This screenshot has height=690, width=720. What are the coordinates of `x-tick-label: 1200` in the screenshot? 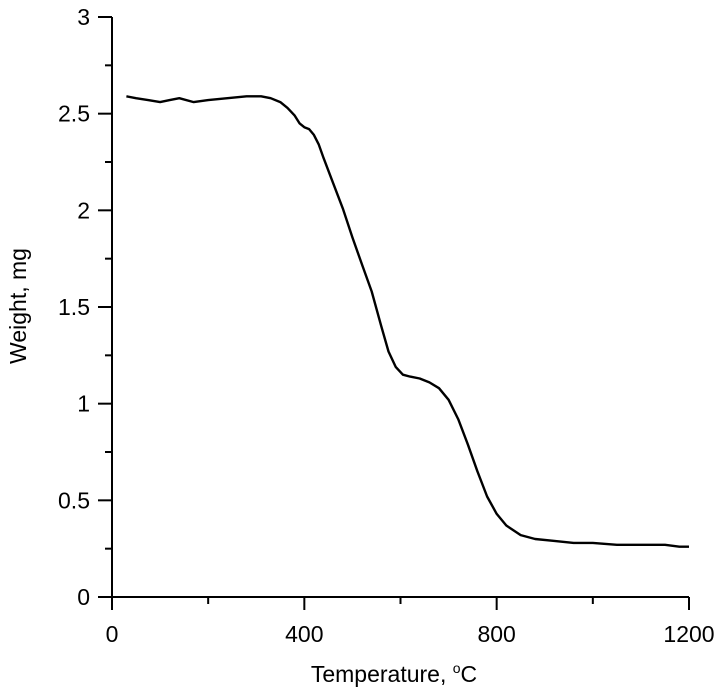 It's located at (688, 634).